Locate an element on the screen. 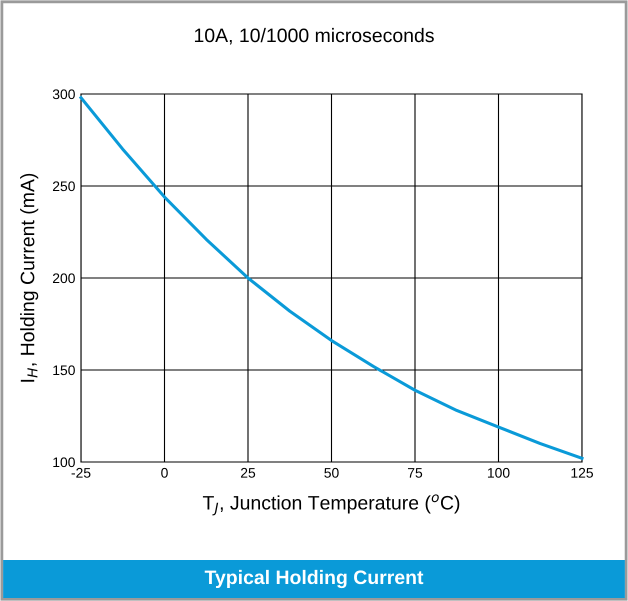 The width and height of the screenshot is (628, 601). y-tick-label: 100 is located at coordinates (64, 462).